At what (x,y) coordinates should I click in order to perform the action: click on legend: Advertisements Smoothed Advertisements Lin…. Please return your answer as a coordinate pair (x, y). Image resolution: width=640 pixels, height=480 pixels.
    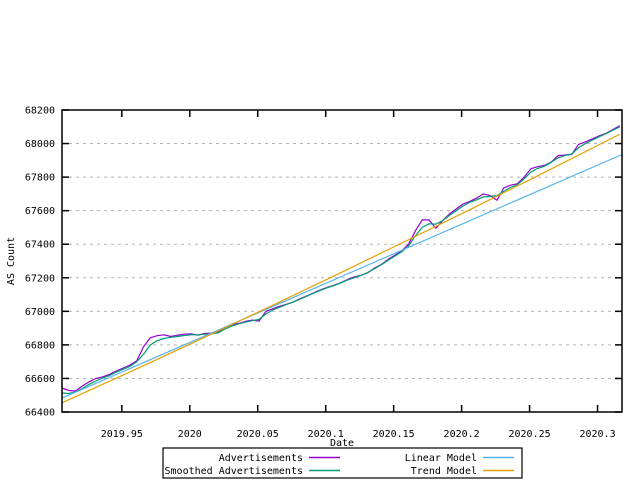
    Looking at the image, I should click on (342, 463).